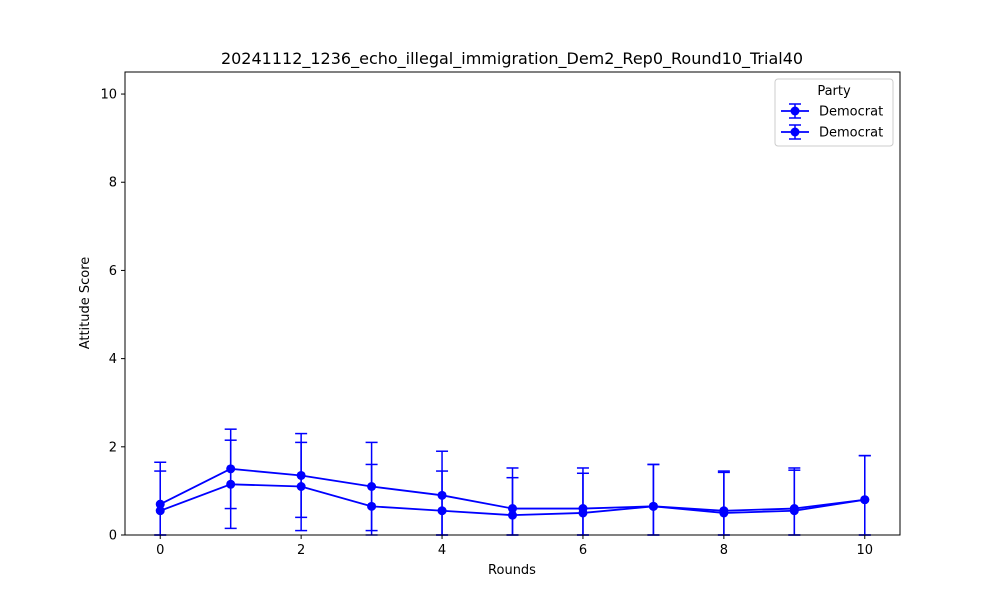 Image resolution: width=1000 pixels, height=600 pixels. Describe the element at coordinates (834, 91) in the screenshot. I see `legend-title: Party` at that location.